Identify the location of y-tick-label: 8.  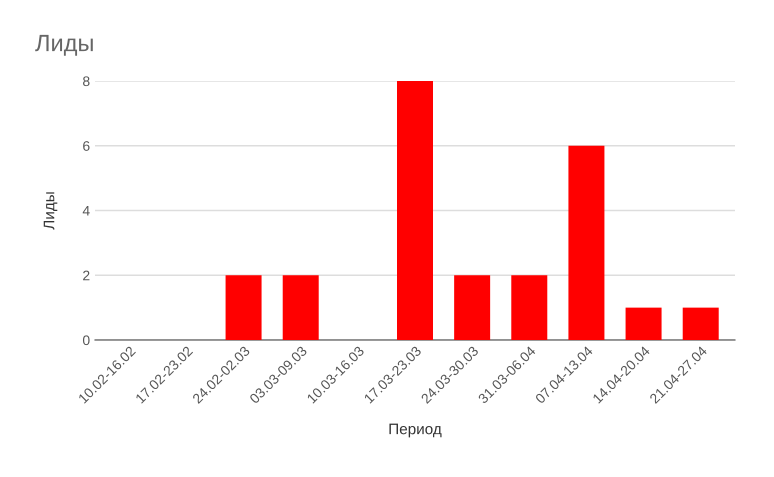
(86, 81).